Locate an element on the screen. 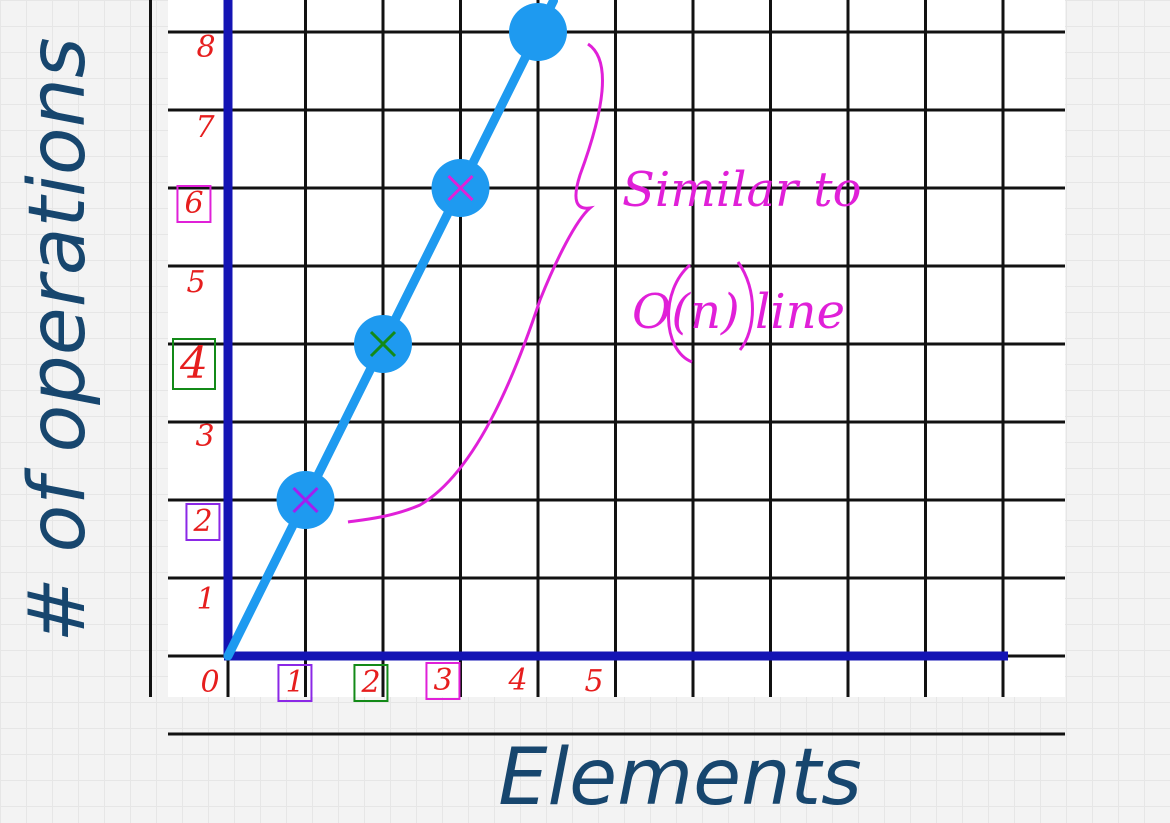  annotation-line-2: O(n) line is located at coordinates (738, 312).